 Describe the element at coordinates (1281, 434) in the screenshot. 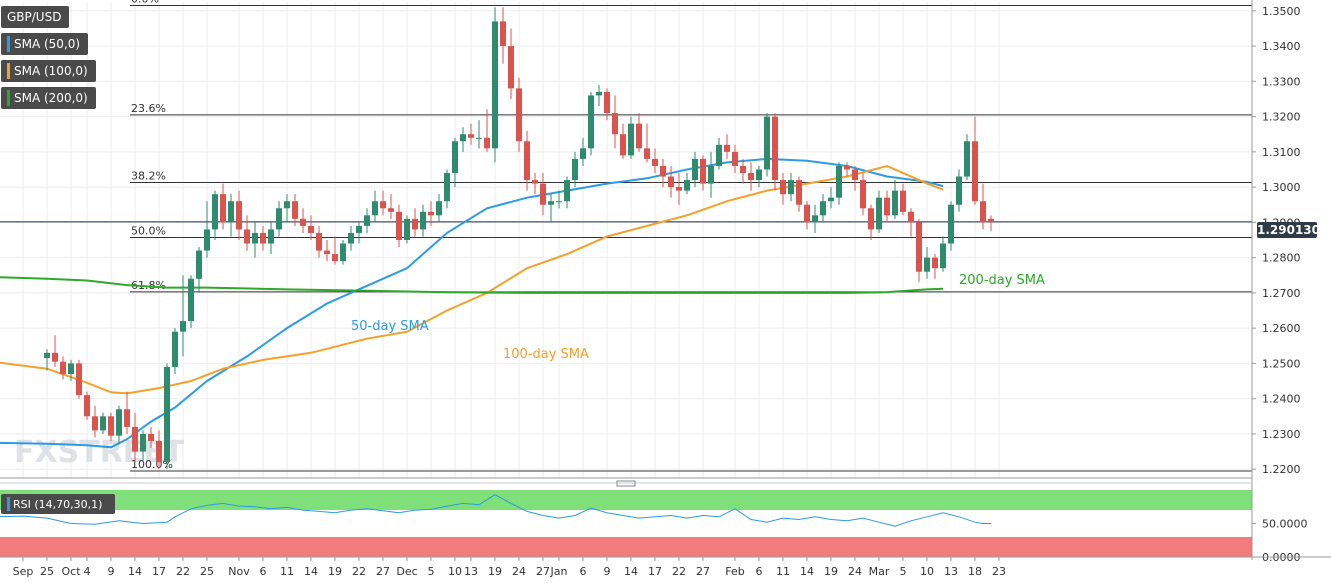

I see `y-tick-label: 1.2300` at that location.